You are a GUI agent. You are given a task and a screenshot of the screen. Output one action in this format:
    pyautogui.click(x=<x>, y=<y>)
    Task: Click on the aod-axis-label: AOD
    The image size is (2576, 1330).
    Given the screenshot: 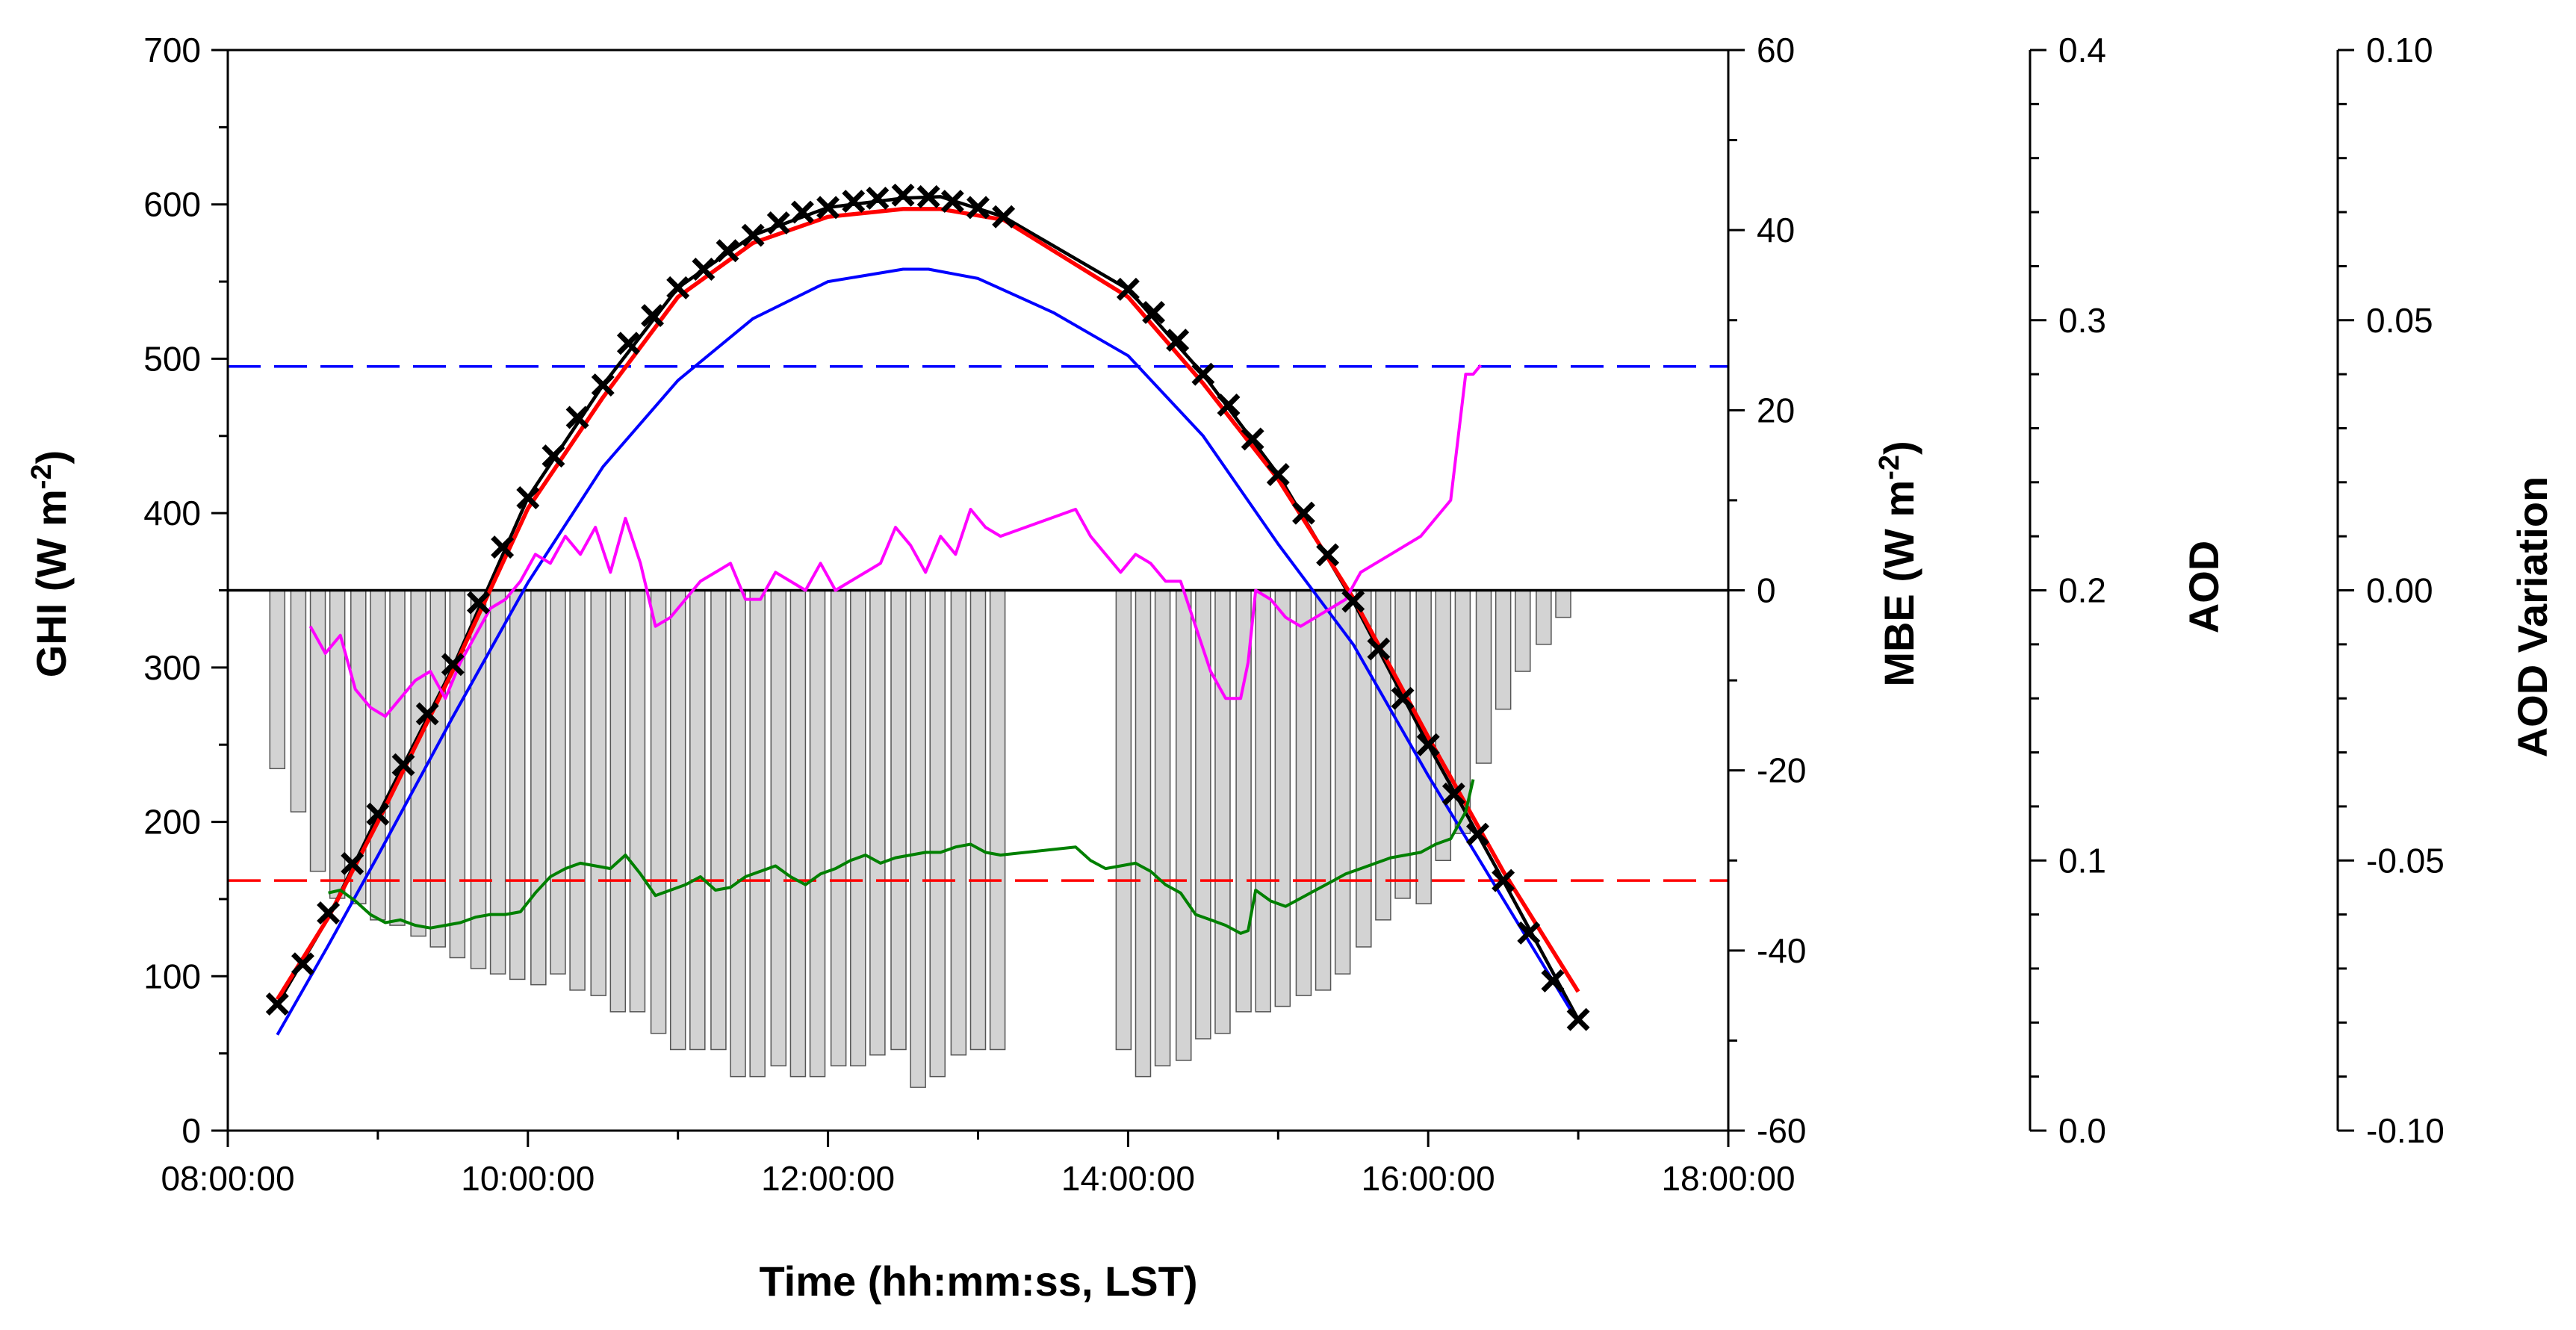 What is the action you would take?
    pyautogui.click(x=2204, y=587)
    